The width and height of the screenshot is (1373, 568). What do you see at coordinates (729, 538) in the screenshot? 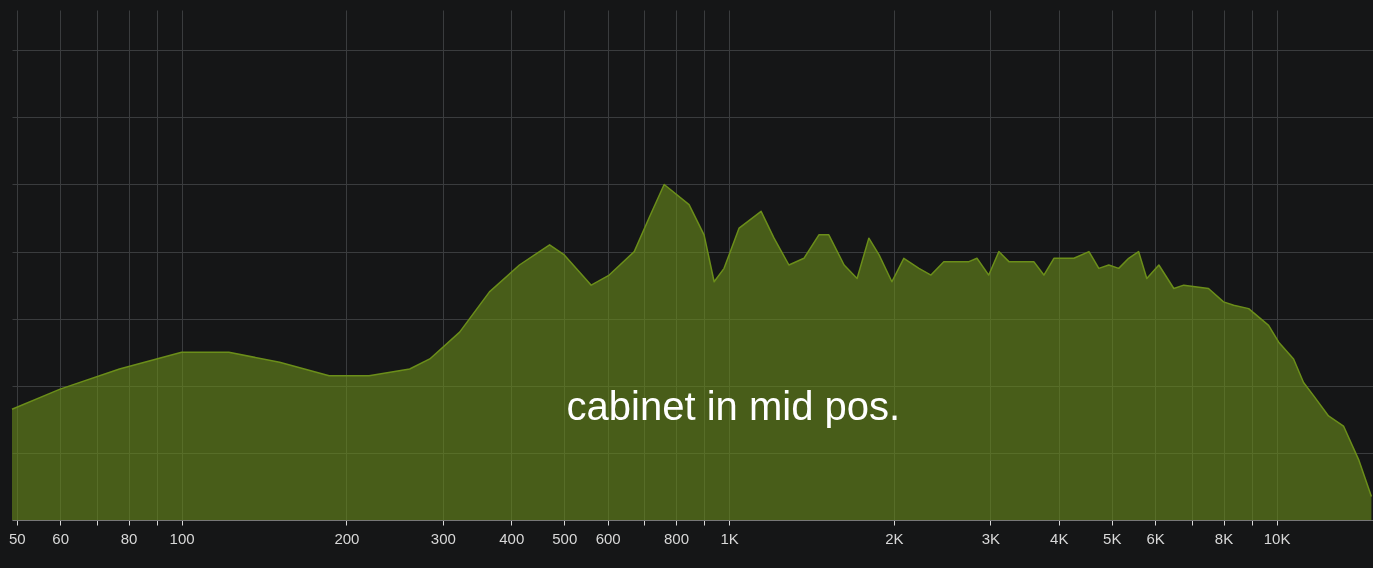
I see `x-tick-label: 1K` at bounding box center [729, 538].